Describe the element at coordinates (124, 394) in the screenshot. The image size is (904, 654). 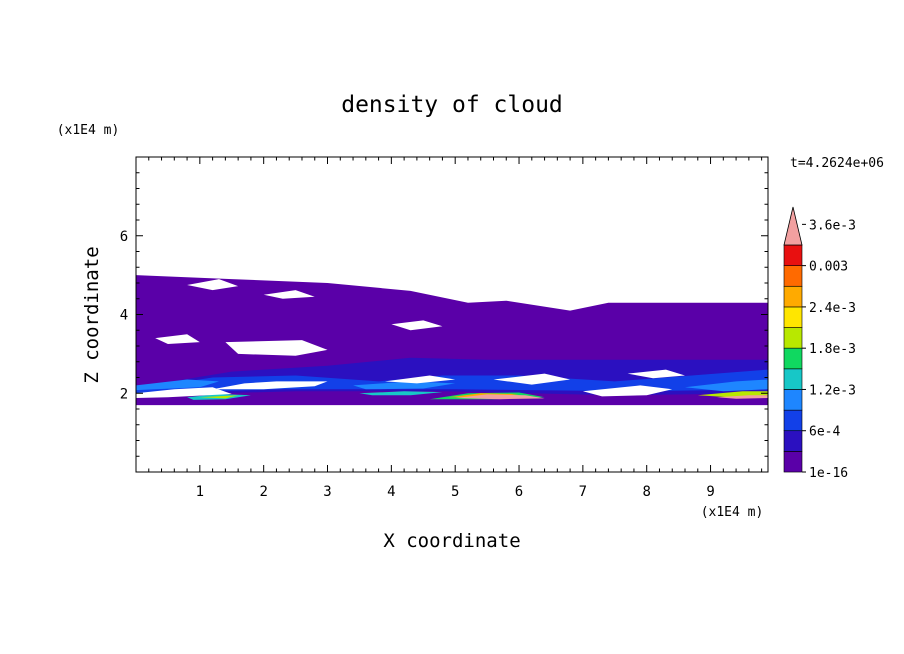
I see `y-tick-label: 2` at that location.